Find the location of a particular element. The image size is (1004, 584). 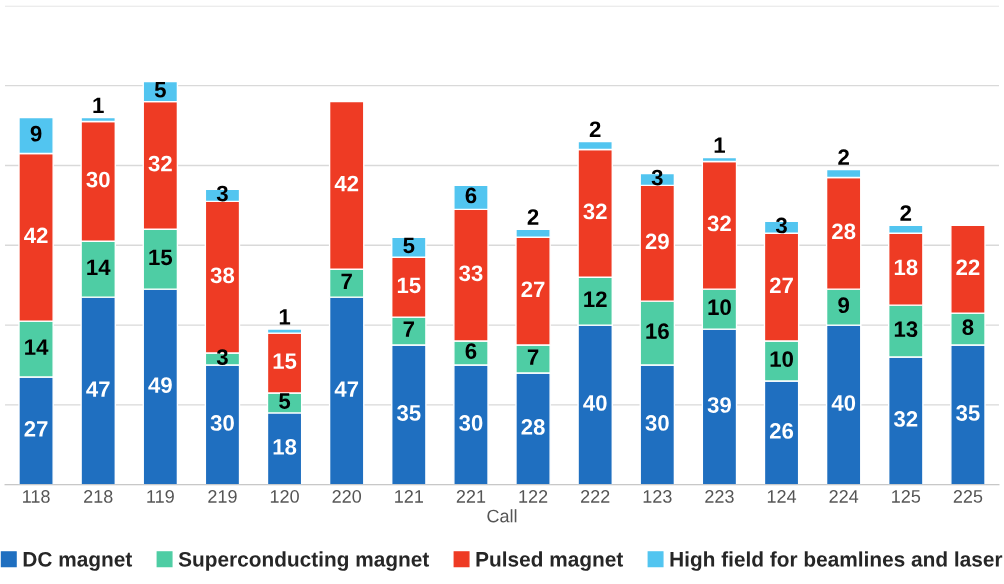

data-label: 33 is located at coordinates (471, 273).